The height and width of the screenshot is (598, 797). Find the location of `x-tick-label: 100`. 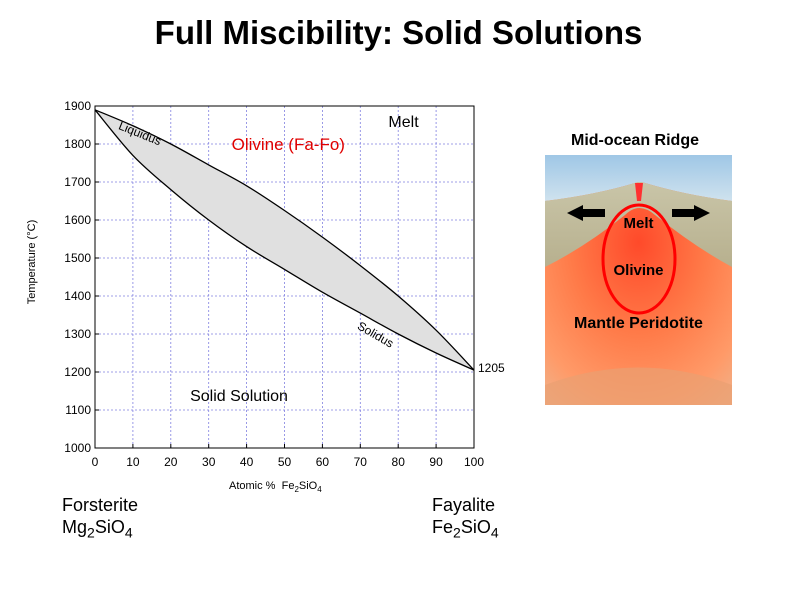

x-tick-label: 100 is located at coordinates (474, 462).